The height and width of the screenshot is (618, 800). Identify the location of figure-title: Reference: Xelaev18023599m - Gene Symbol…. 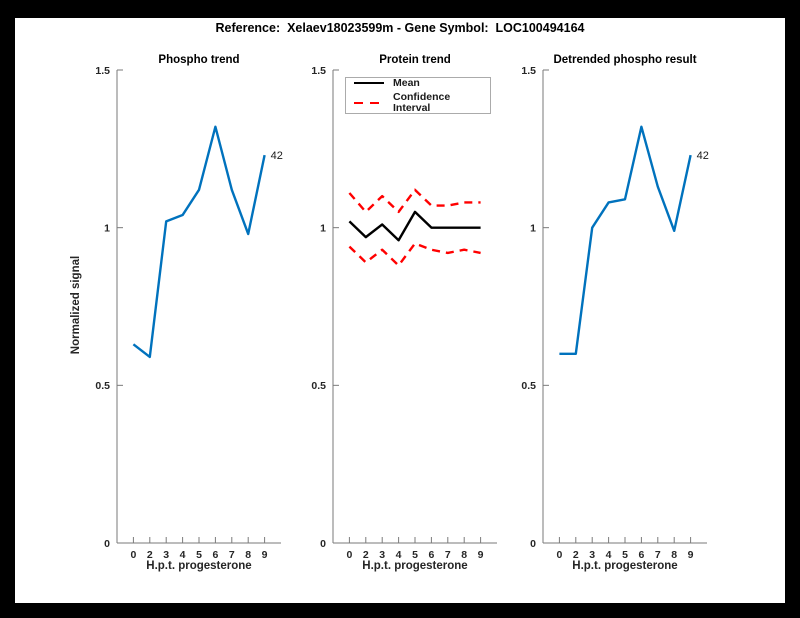
(400, 28).